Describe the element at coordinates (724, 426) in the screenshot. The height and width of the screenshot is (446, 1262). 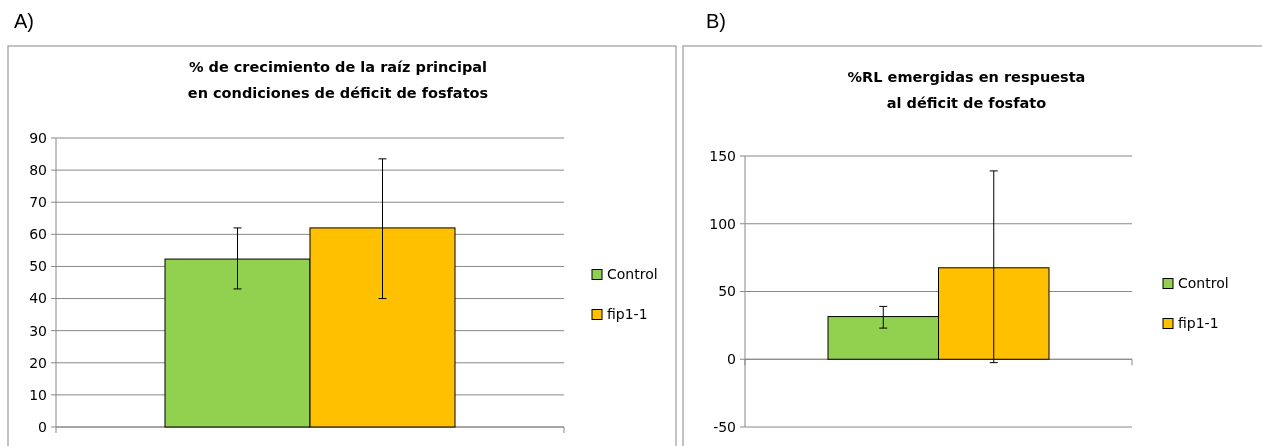
I see `y-tick-label: -50` at that location.